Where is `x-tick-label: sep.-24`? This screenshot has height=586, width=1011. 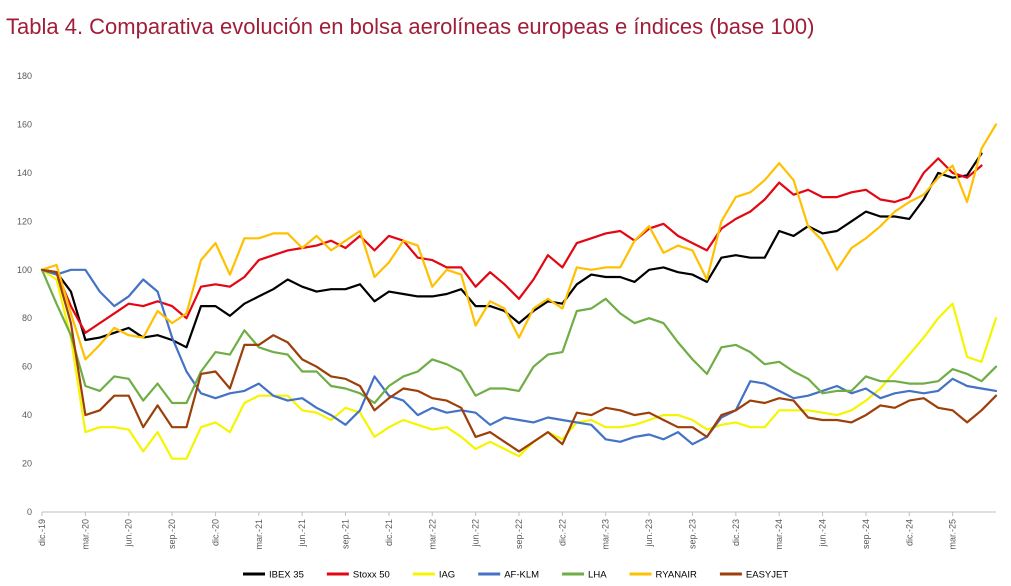
x-tick-label: sep.-24 is located at coordinates (866, 534).